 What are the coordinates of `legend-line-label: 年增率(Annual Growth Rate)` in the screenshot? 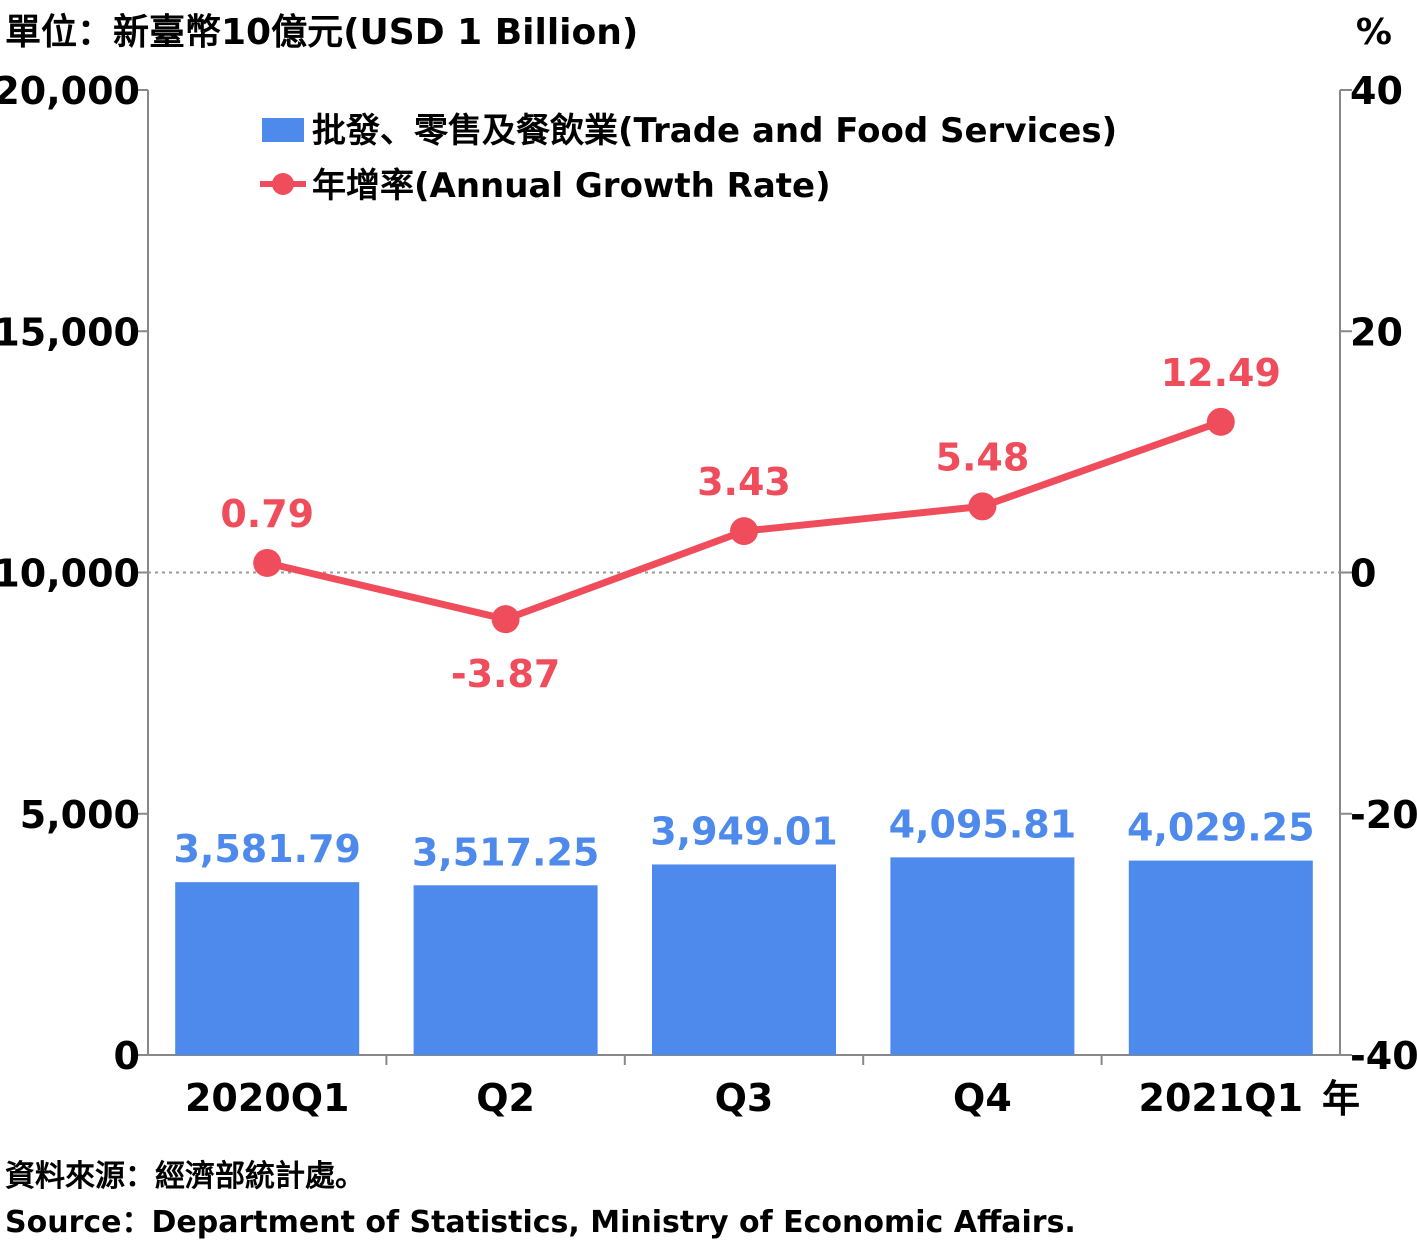 It's located at (571, 186).